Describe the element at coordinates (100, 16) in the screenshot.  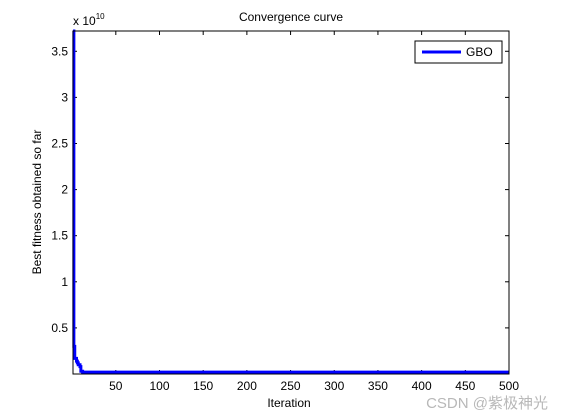
I see `y-exponent-power: 10` at that location.